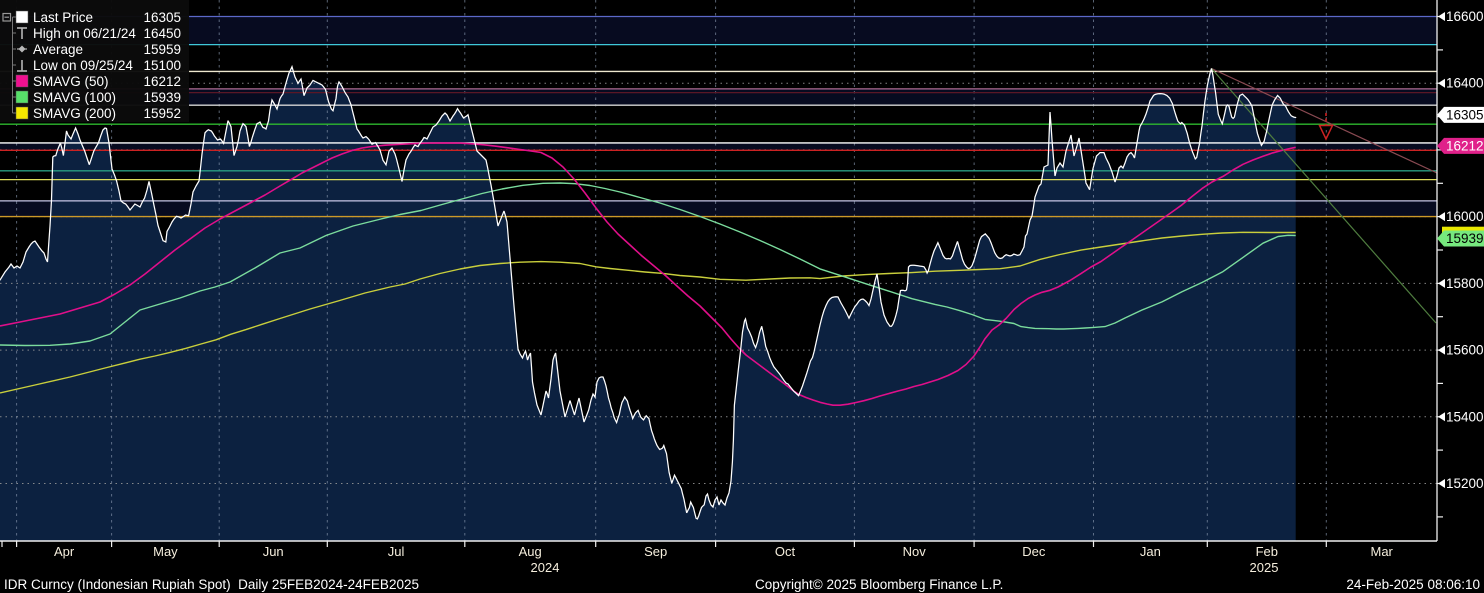  I want to click on svg-text: Sep, so click(655, 551).